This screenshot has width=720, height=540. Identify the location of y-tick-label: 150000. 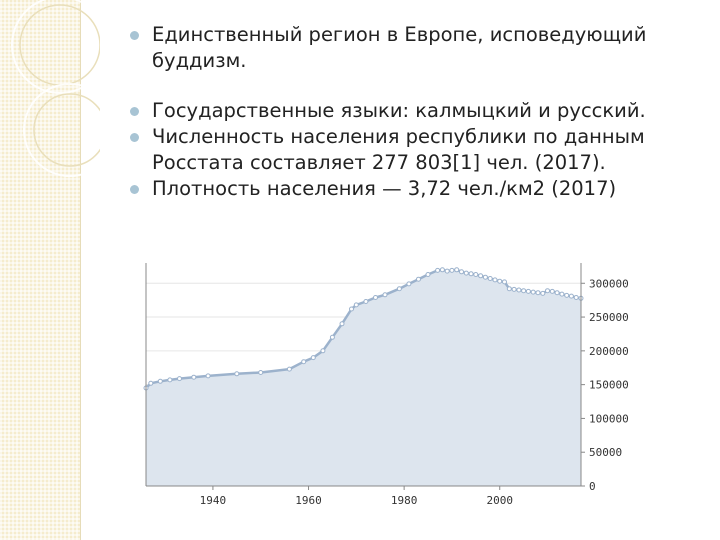
(609, 385).